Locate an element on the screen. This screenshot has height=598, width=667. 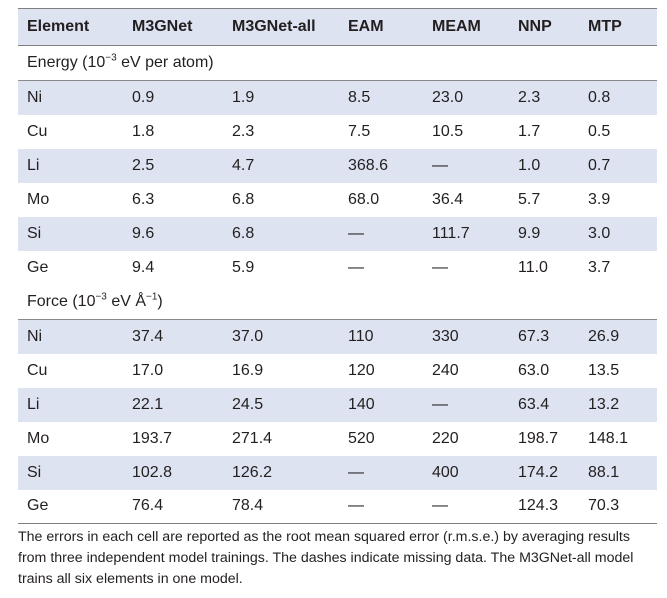
table-row: Li 2.5 4.7 368.6—1.0 0.7 is located at coordinates (337, 165).